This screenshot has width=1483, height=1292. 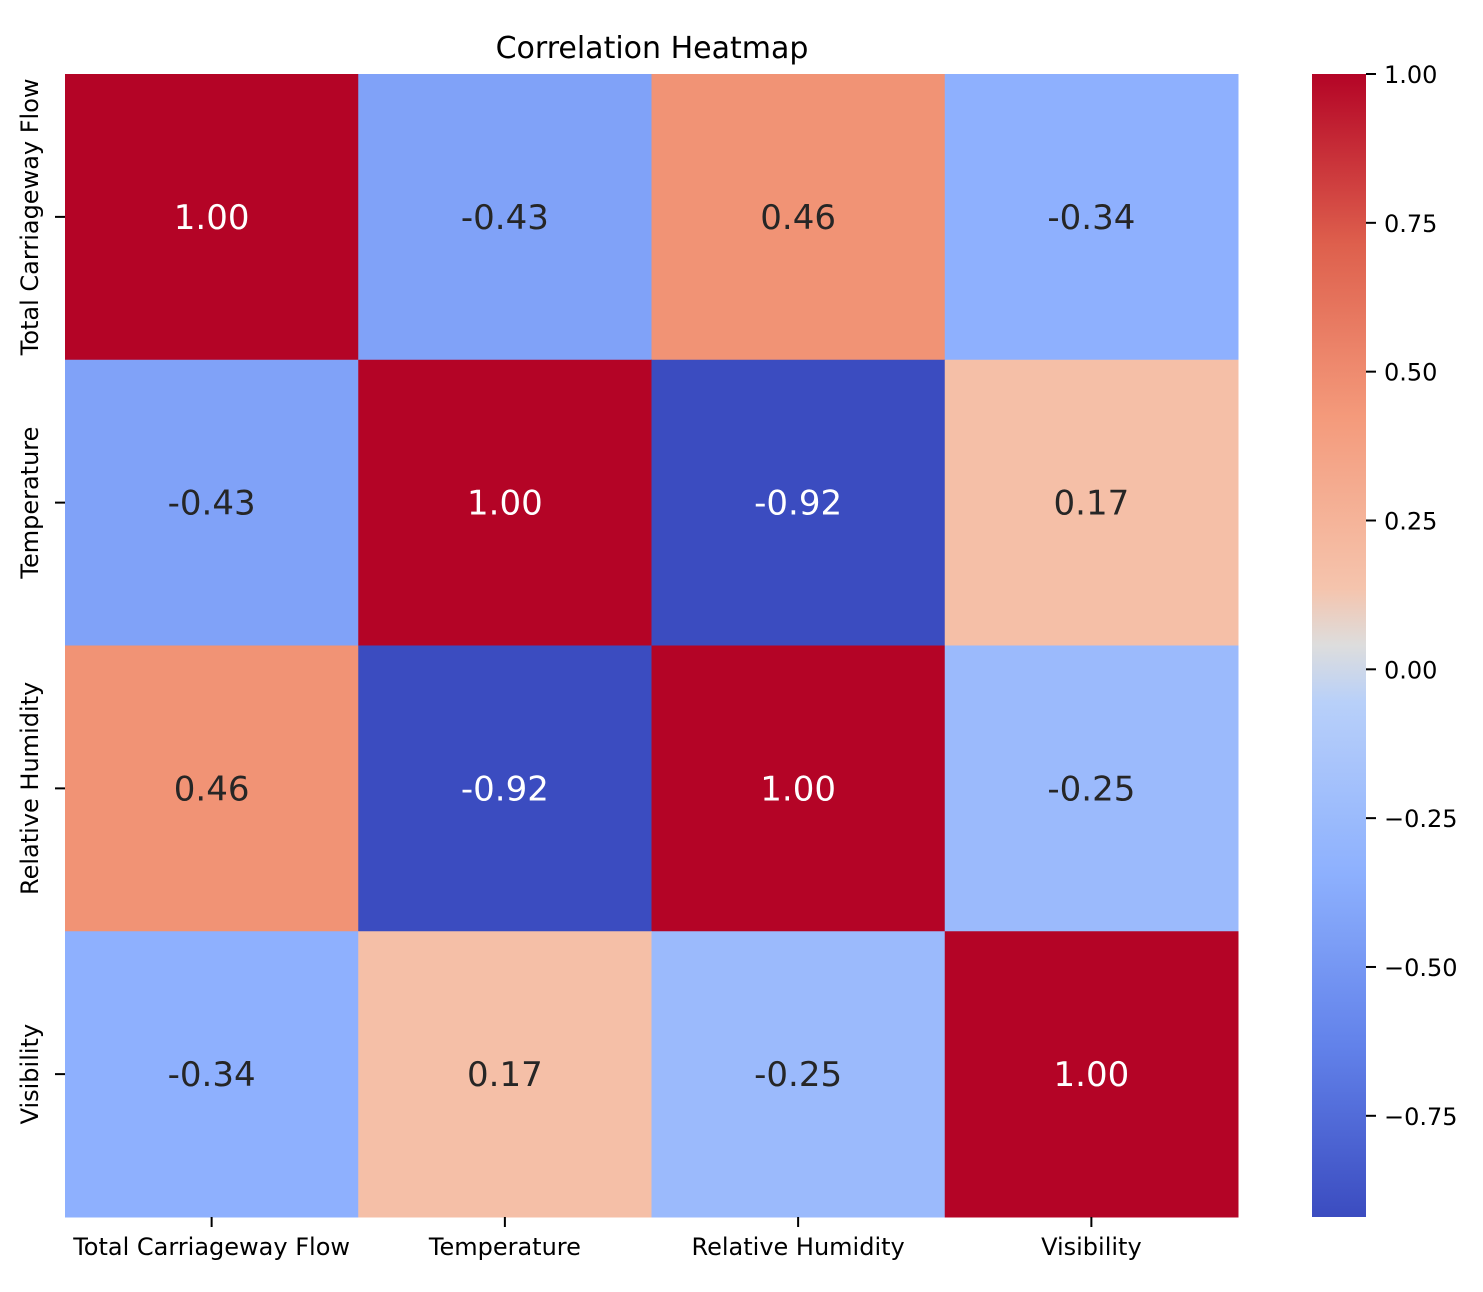 I want to click on heatmap-cell-r3-c0, so click(x=212, y=1074).